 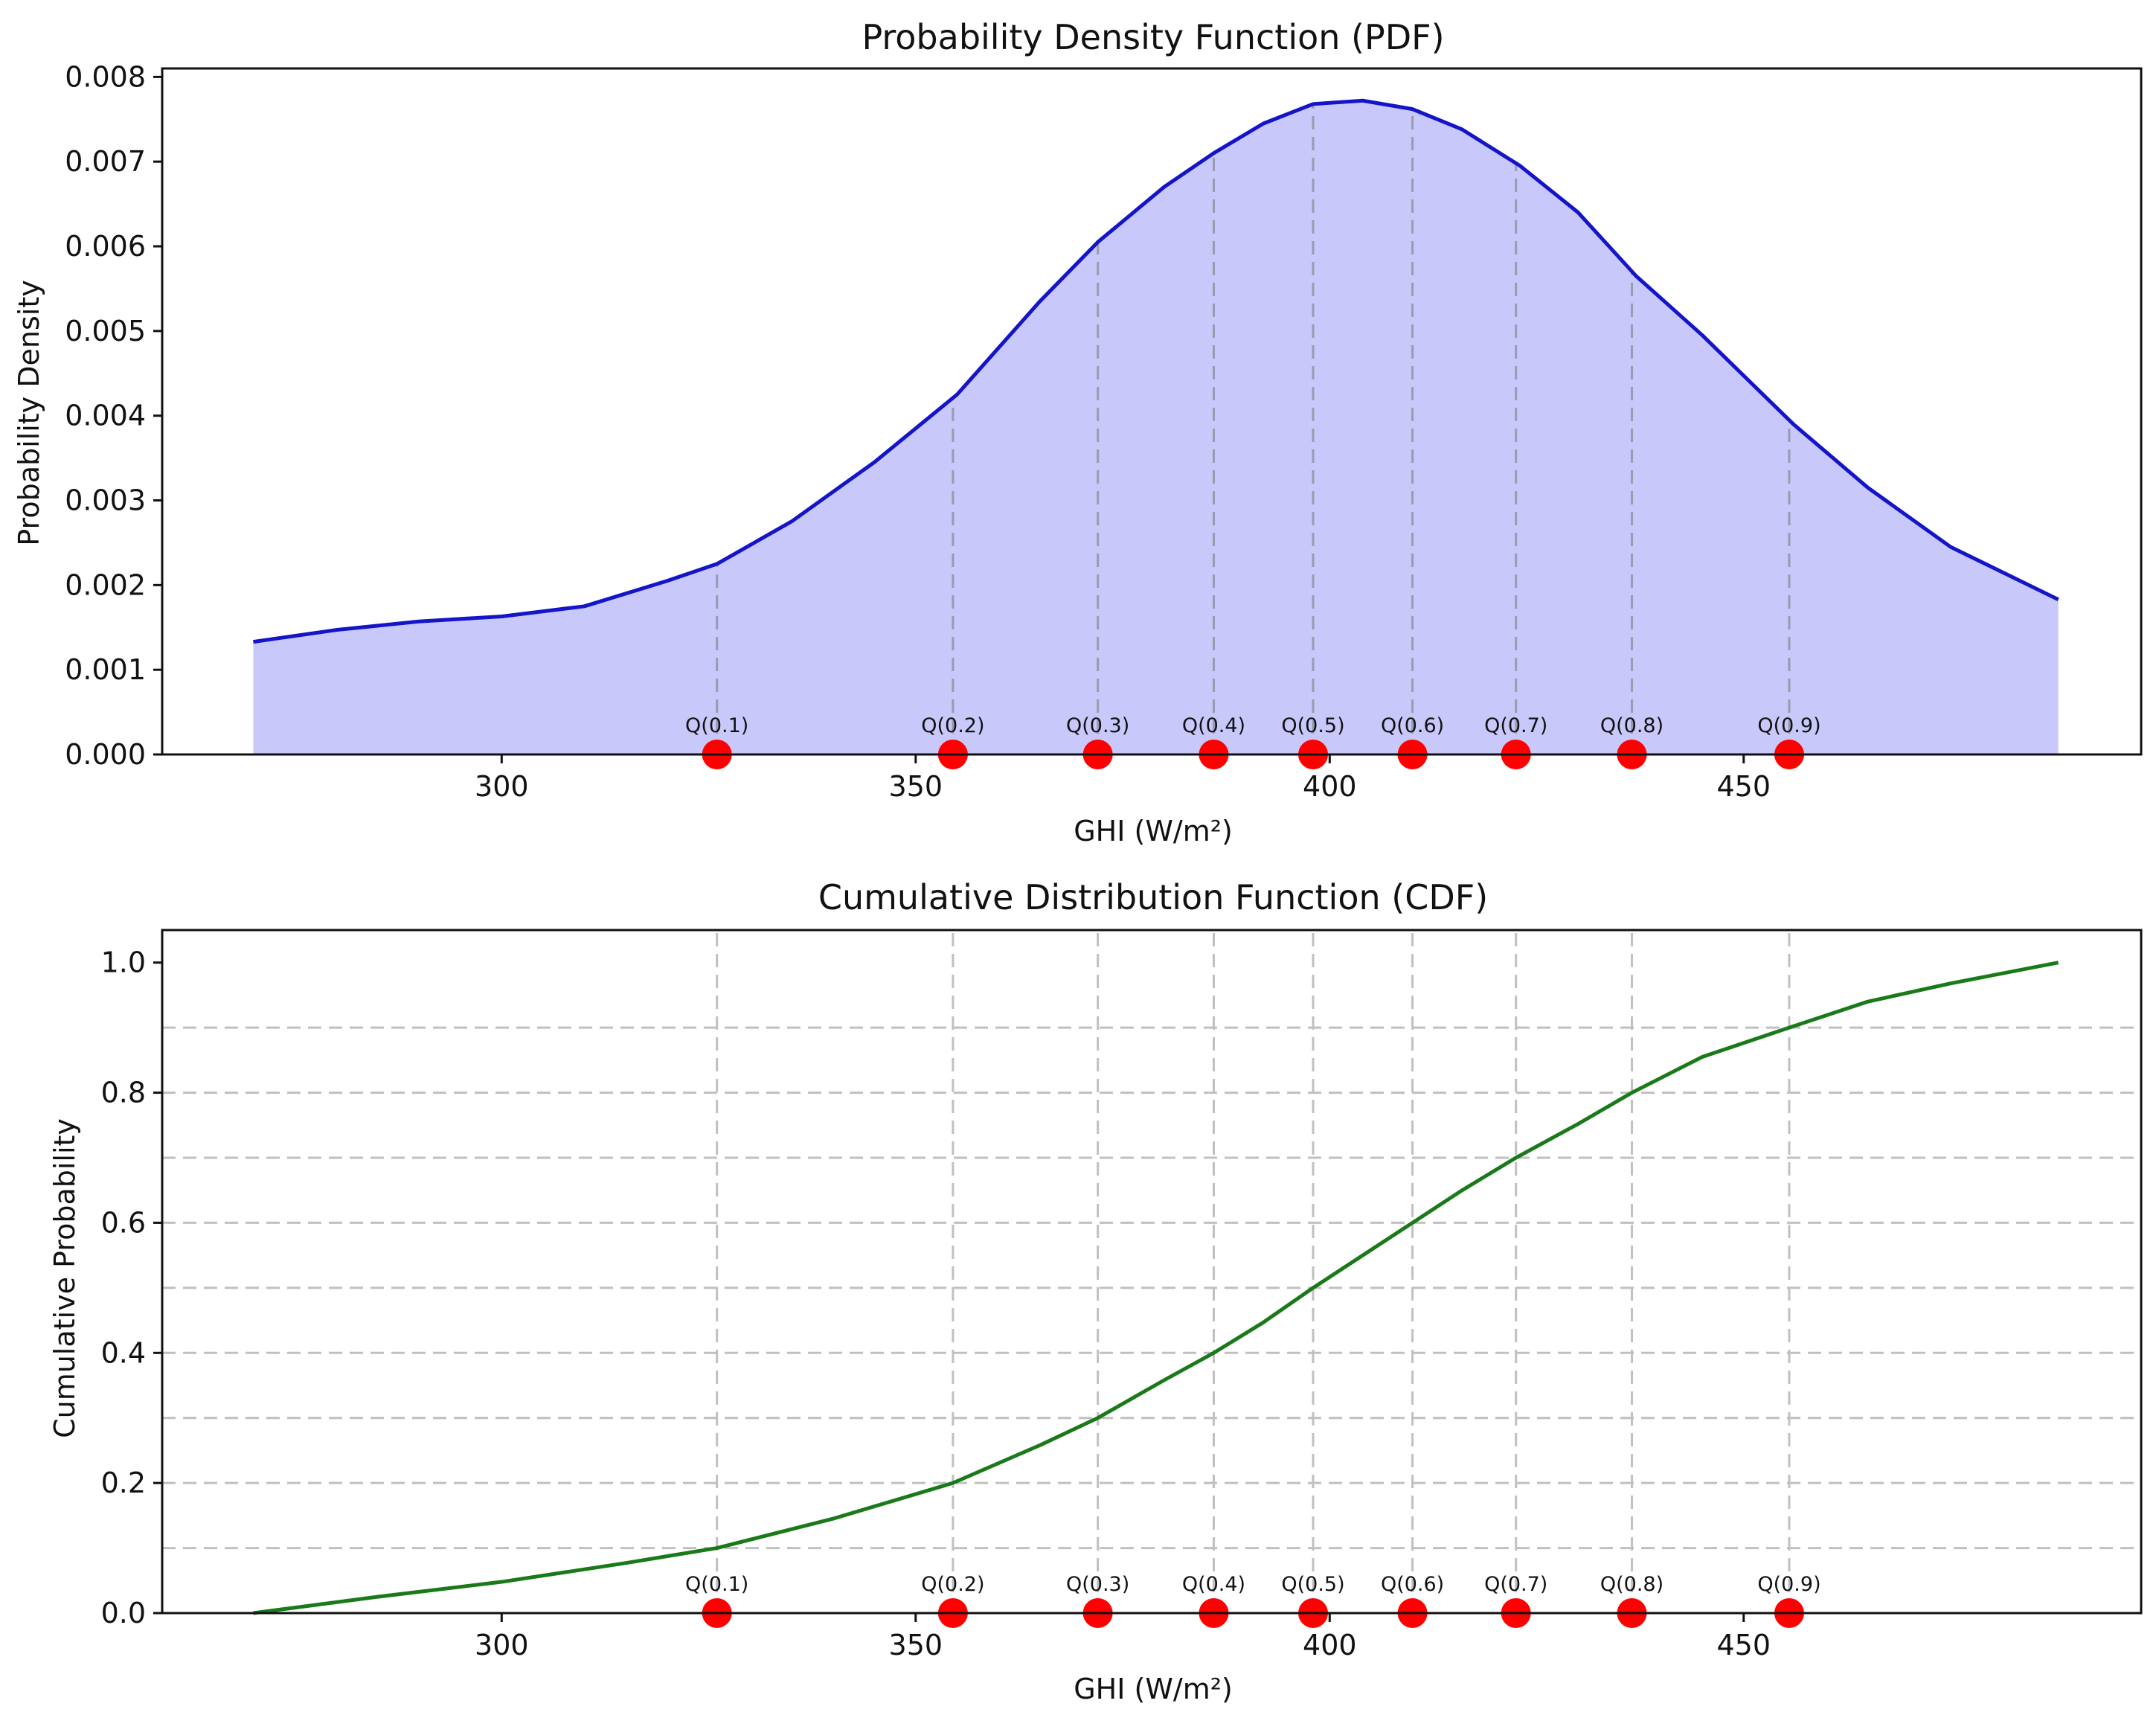 I want to click on y-tick-label-2: 0.002, so click(x=105, y=584).